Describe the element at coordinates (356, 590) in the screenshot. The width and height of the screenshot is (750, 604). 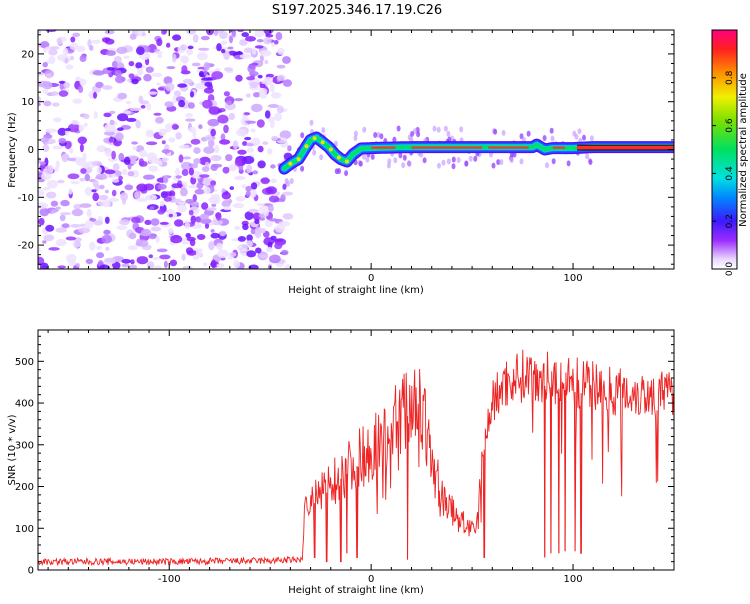
I see `snr-xlabel: Height of straight line (km)` at that location.